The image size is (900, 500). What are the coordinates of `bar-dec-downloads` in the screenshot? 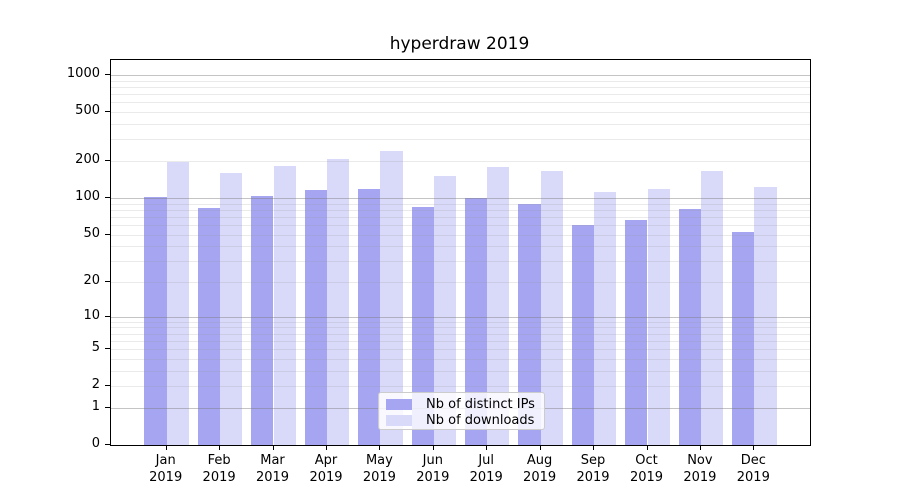 It's located at (765, 316).